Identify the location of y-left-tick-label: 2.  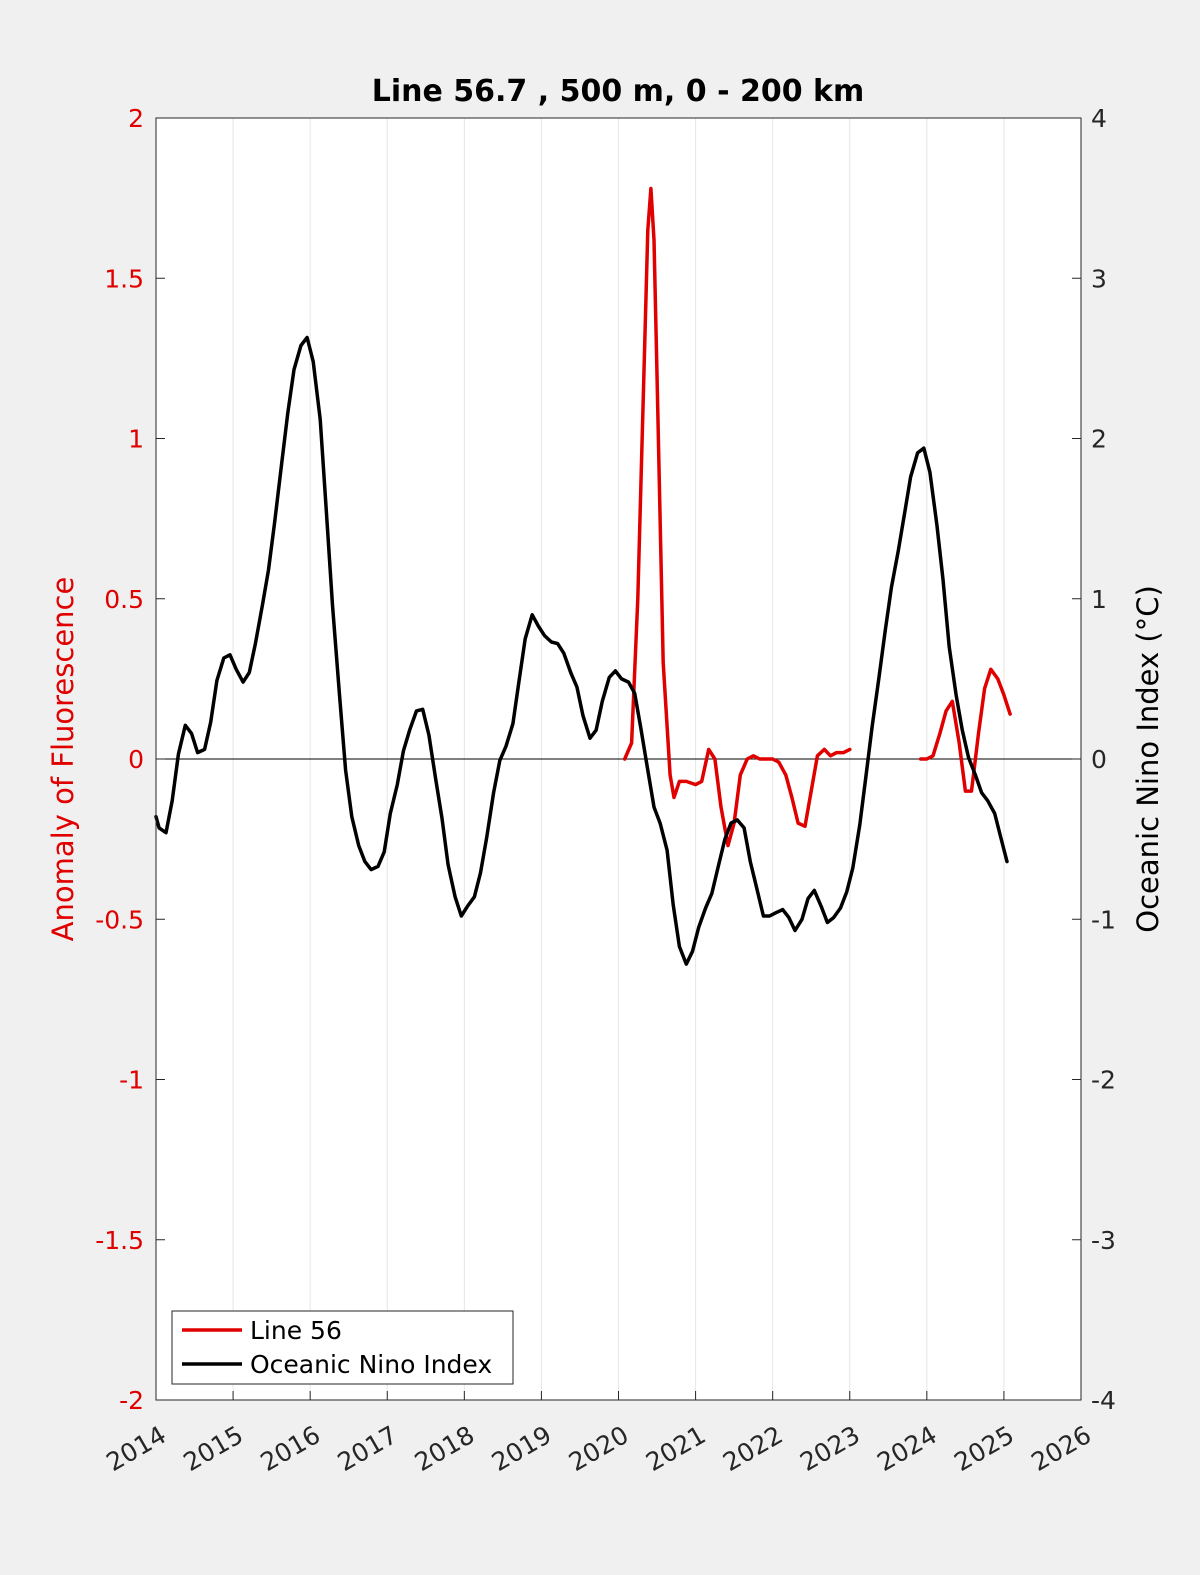
(136, 118).